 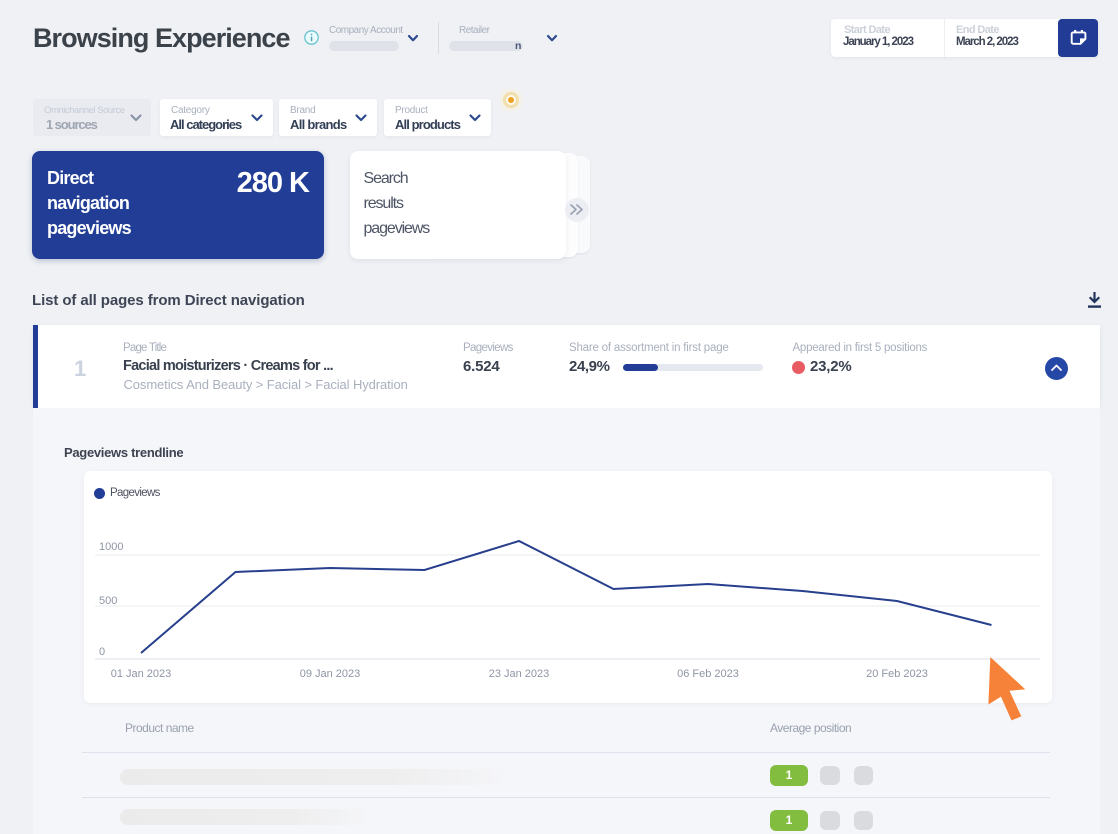 What do you see at coordinates (330, 674) in the screenshot?
I see `svg-text: 09 Jan 2023` at bounding box center [330, 674].